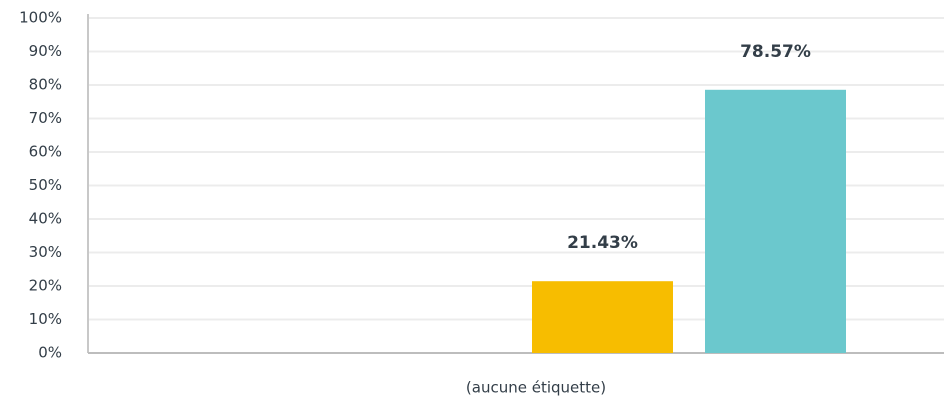  Describe the element at coordinates (45, 252) in the screenshot. I see `y-tick-label: 30%` at that location.